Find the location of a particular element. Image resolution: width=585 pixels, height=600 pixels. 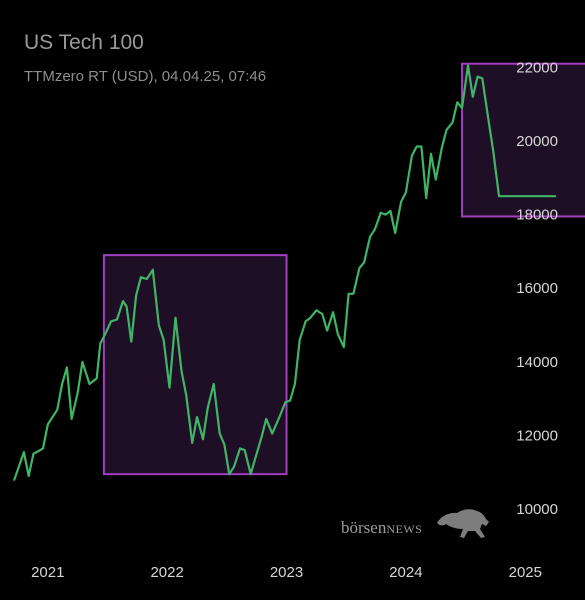

watermark-logo: börsenNEWS is located at coordinates (415, 523).